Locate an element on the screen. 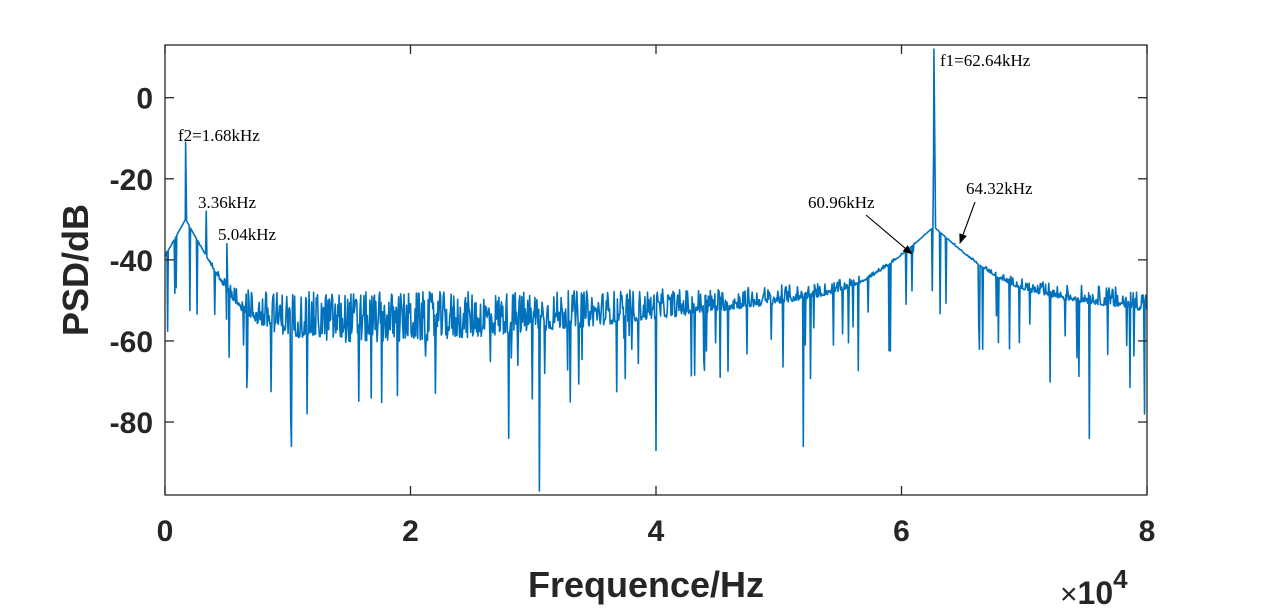  annotation-label: f2=1.68kHz is located at coordinates (219, 135).